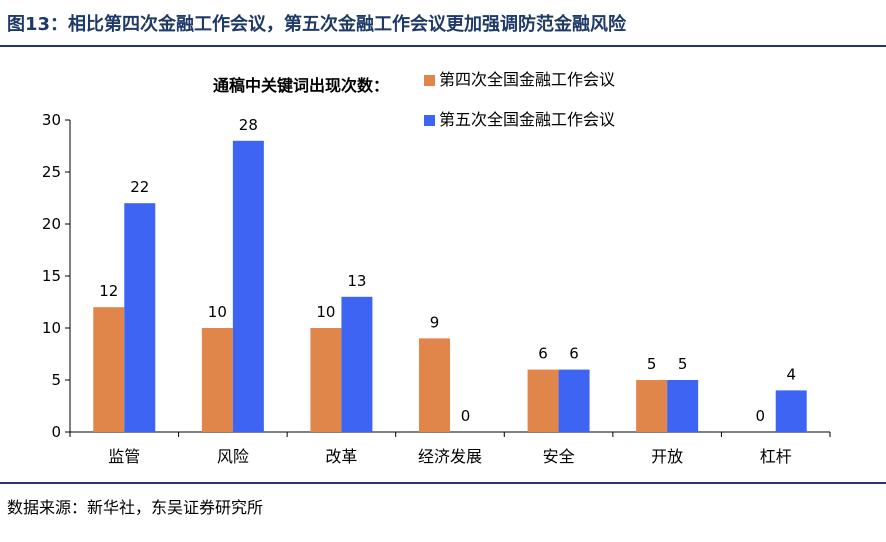  I want to click on data-label: 13, so click(356, 281).